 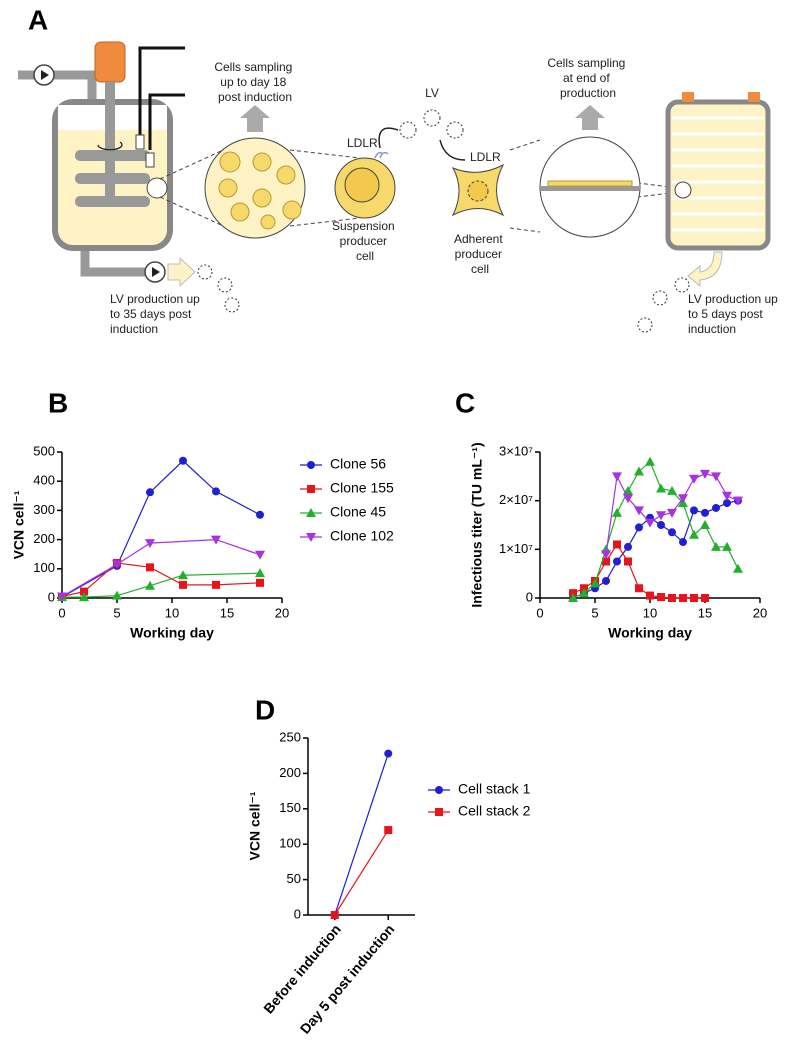 What do you see at coordinates (477, 524) in the screenshot?
I see `y-axis-title: Infectious titer (TU mL⁻¹)` at bounding box center [477, 524].